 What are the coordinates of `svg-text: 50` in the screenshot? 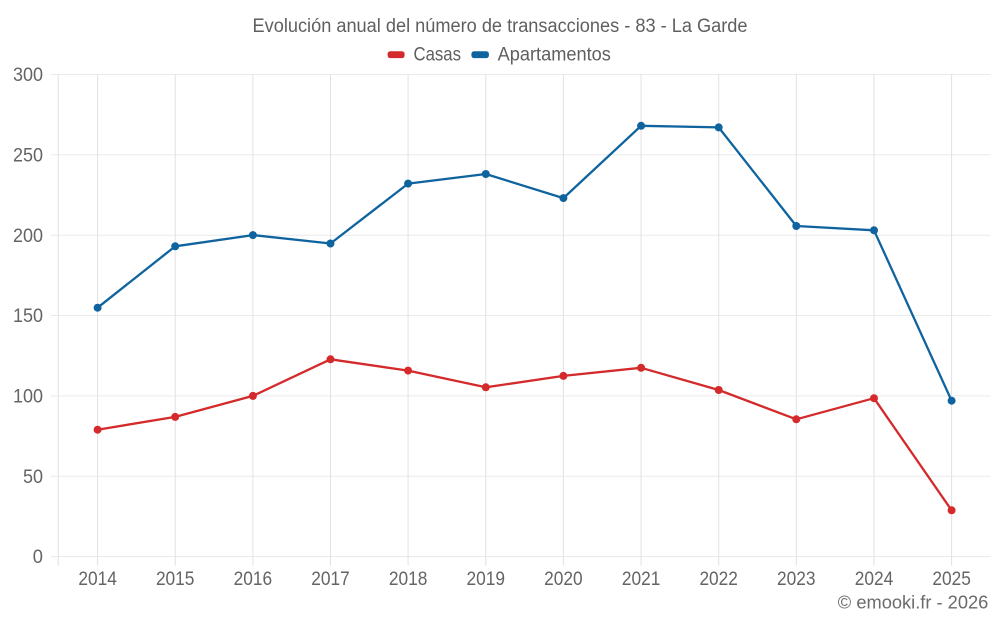 It's located at (33, 477).